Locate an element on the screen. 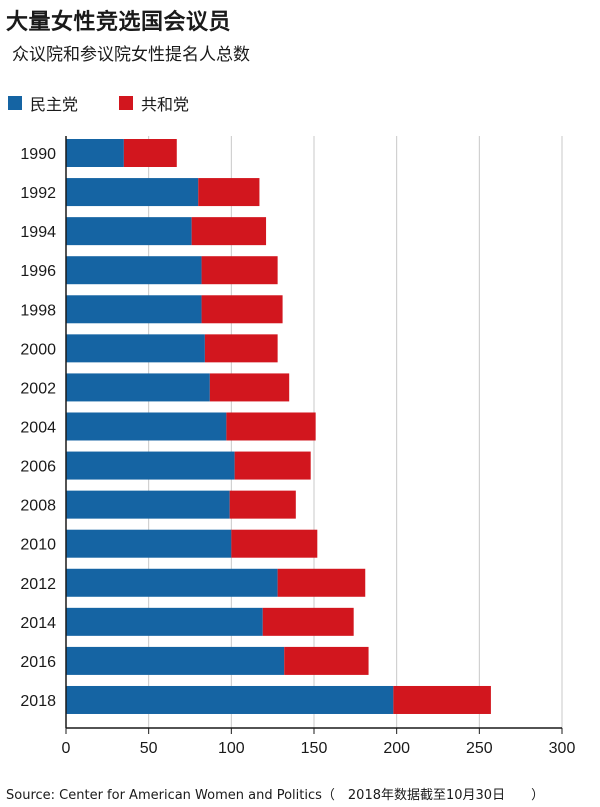 The image size is (600, 807). bar-republican-2014 is located at coordinates (308, 621).